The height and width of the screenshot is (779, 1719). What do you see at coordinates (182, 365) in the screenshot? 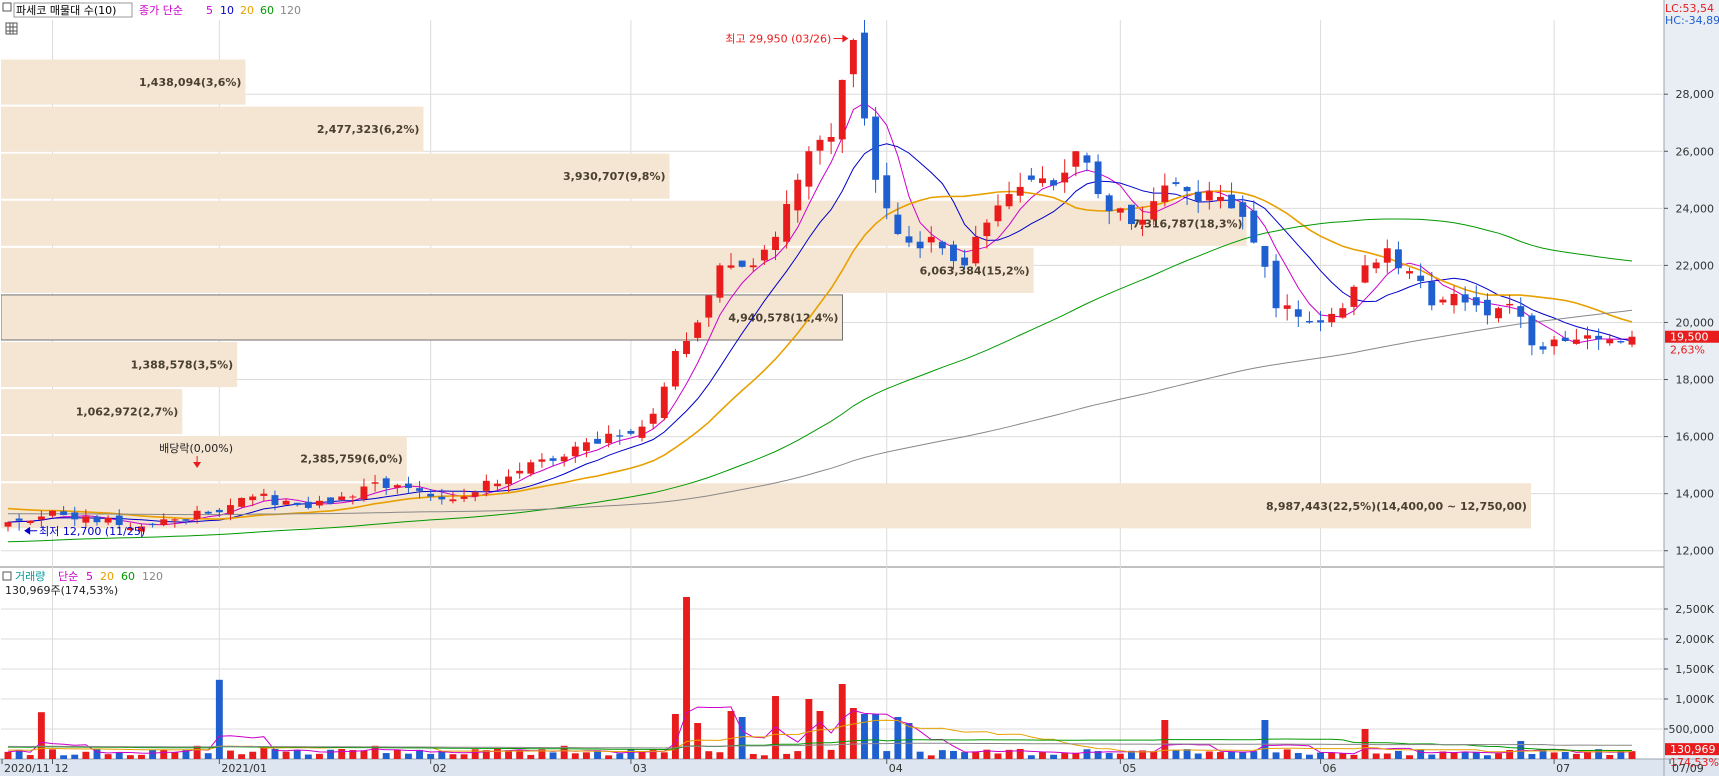
I see `volume-profile-label: 1,388,578(3,5%)` at bounding box center [182, 365].